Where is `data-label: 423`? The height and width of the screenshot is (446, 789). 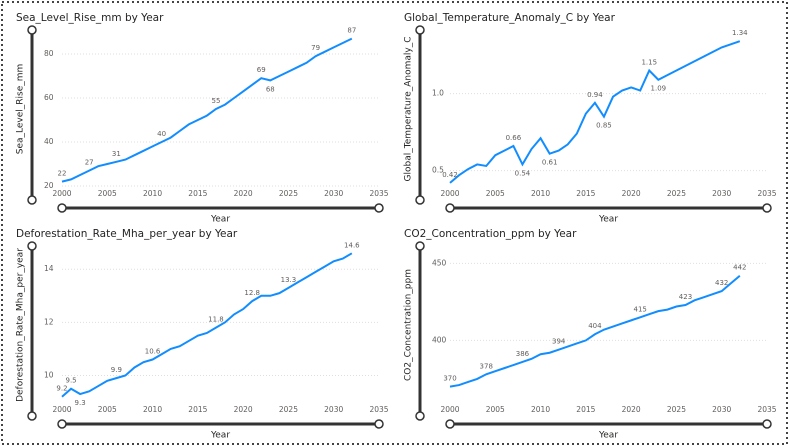
data-label: 423 is located at coordinates (685, 297).